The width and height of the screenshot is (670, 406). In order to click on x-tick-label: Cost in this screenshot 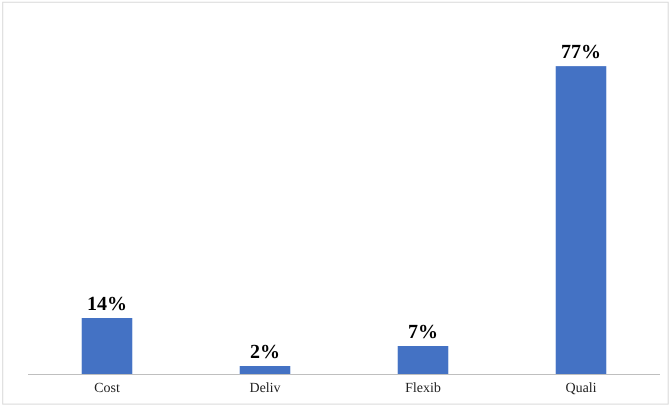, I will do `click(107, 388)`.